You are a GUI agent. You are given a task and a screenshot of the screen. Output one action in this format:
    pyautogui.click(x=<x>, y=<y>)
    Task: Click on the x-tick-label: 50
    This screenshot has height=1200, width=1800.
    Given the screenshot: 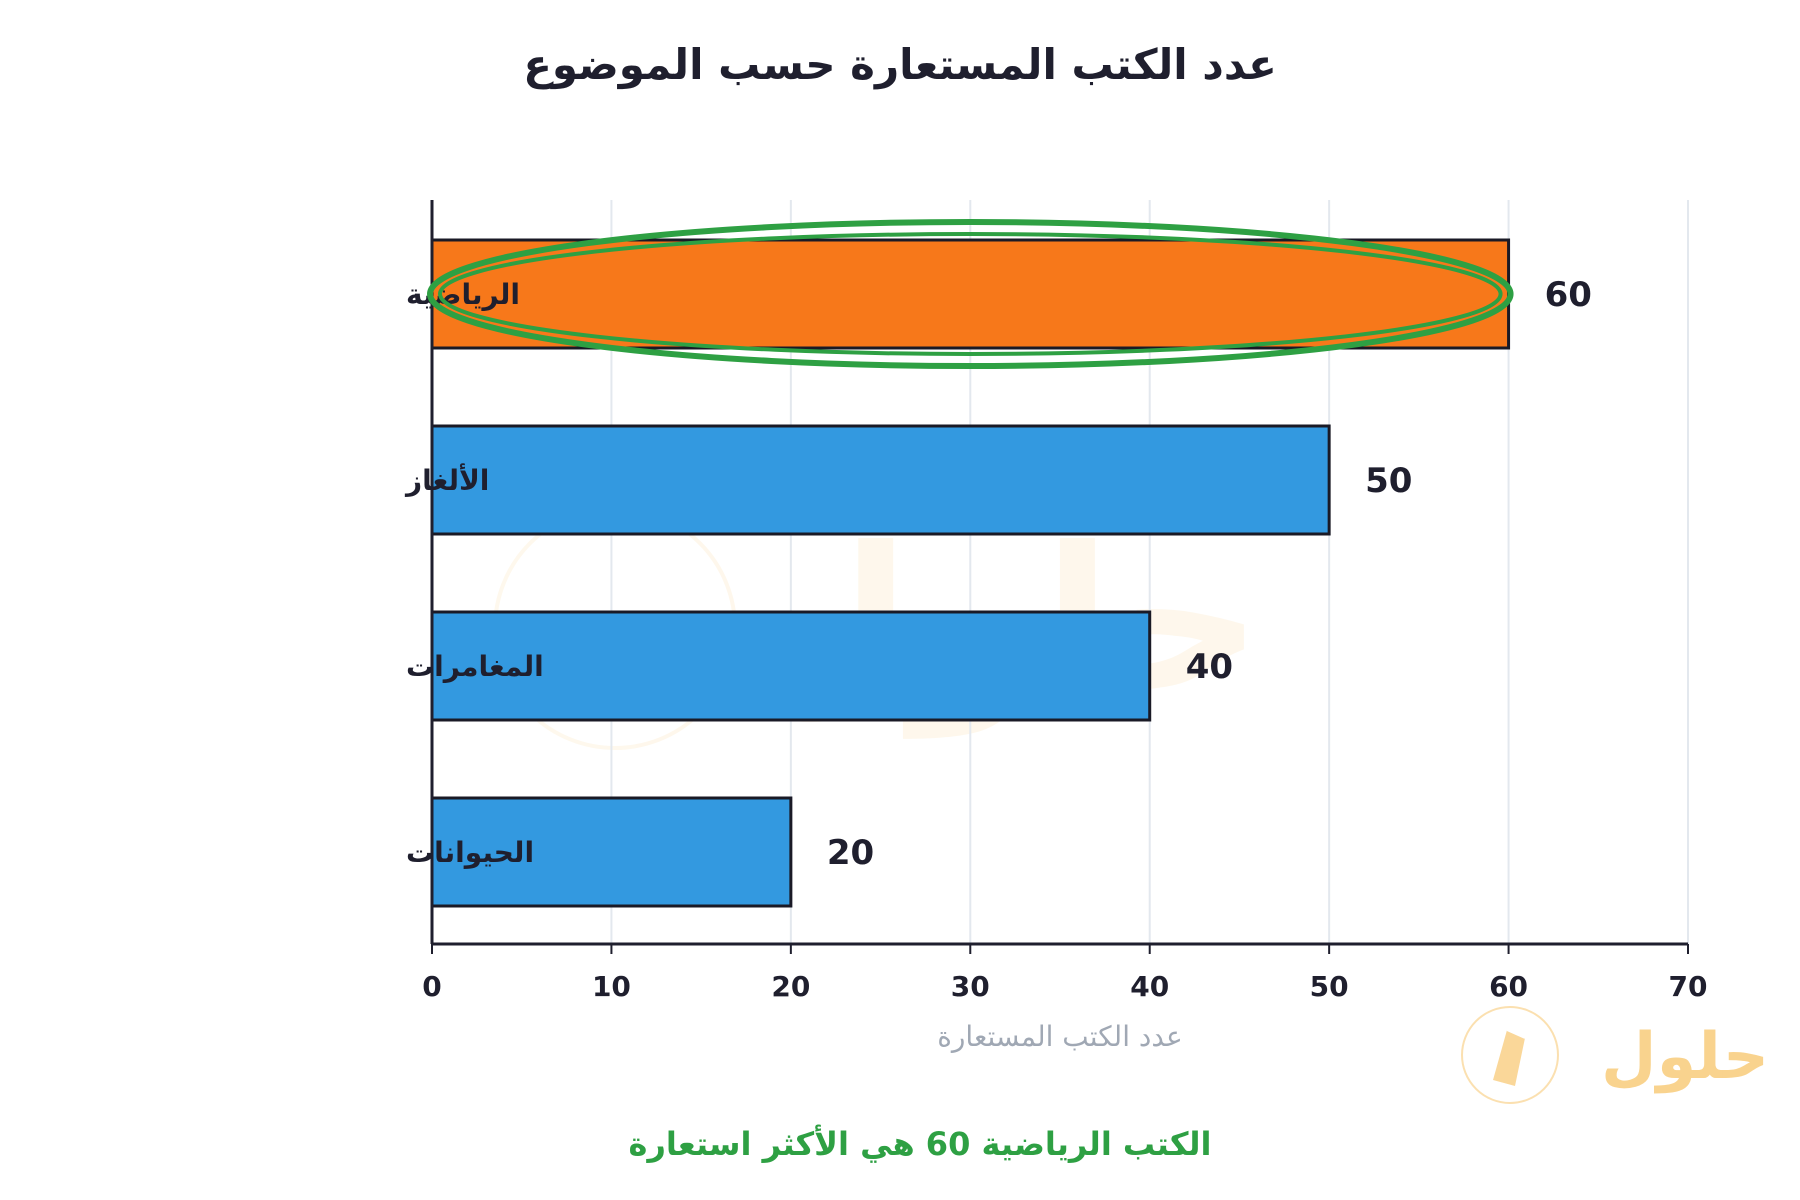 What is the action you would take?
    pyautogui.click(x=1329, y=986)
    